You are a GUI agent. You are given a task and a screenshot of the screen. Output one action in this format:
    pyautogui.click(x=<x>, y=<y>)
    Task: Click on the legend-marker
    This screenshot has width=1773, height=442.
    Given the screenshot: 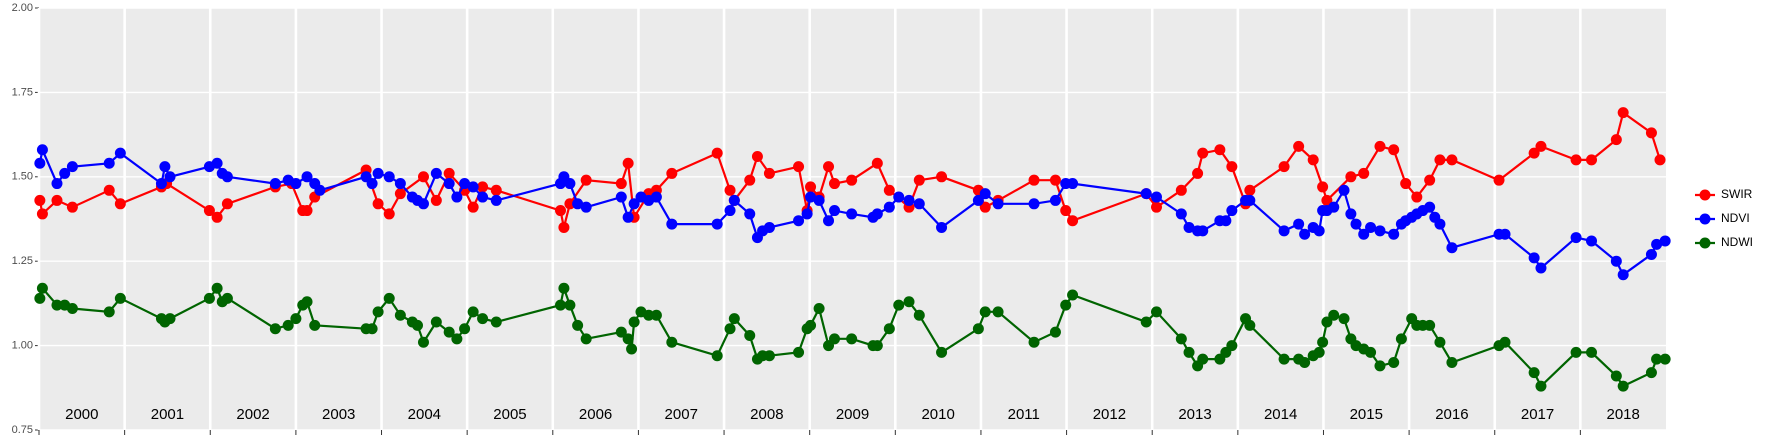 What is the action you would take?
    pyautogui.click(x=1705, y=219)
    